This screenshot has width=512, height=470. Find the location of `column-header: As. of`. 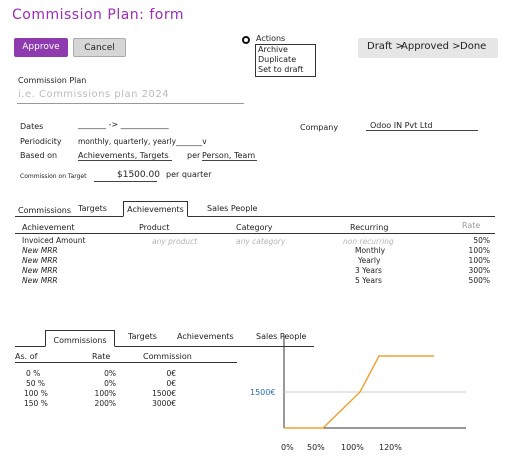

column-header: As. of is located at coordinates (26, 356).